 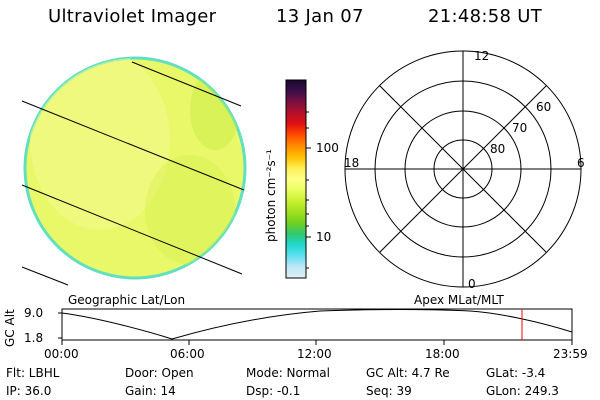 I want to click on altitude-plot-frame, so click(x=317, y=324).